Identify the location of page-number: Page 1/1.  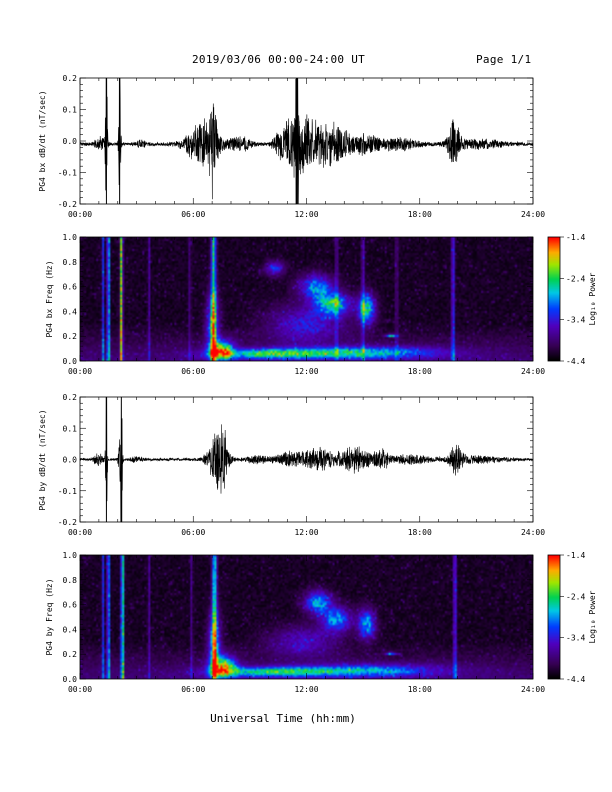
(504, 59).